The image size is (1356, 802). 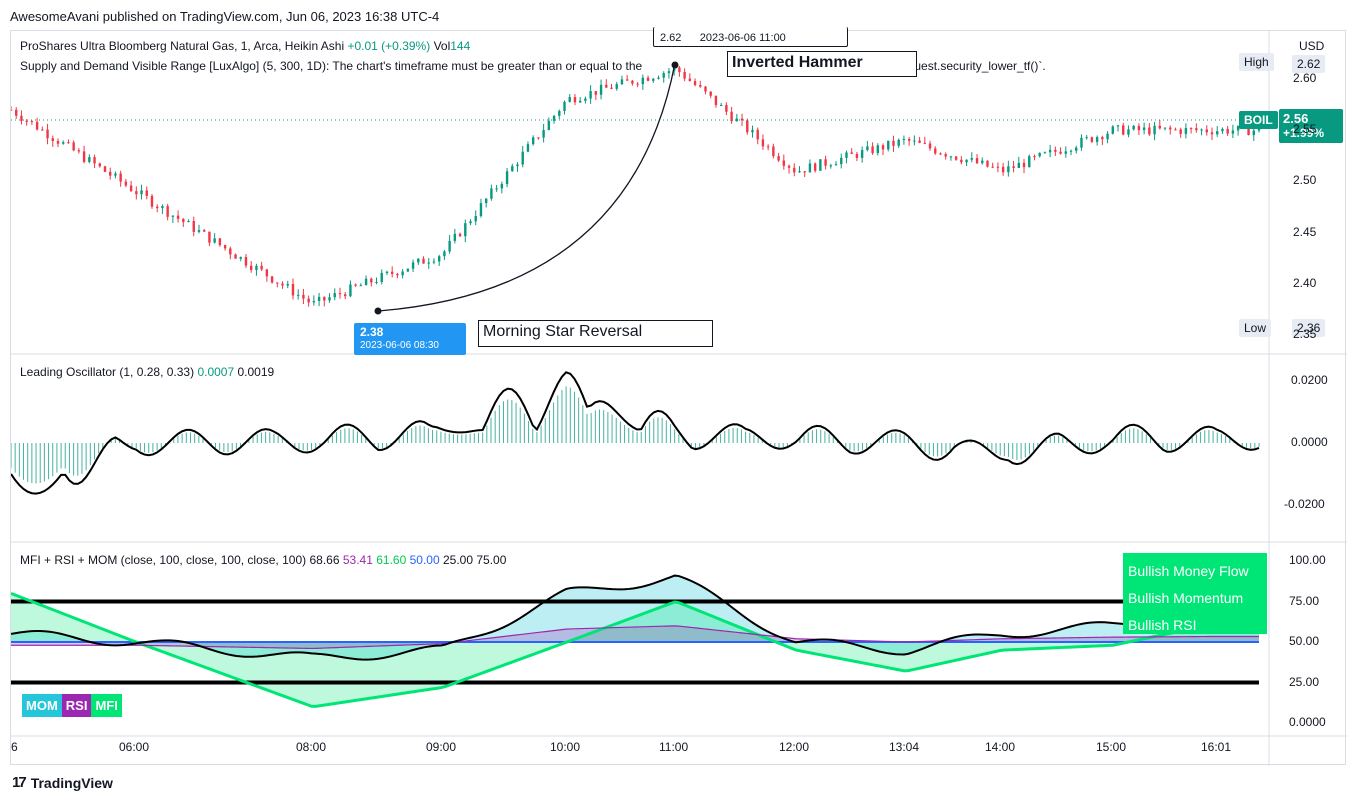 I want to click on bullish-money-flow: Bullish Money Flow, so click(x=1188, y=571).